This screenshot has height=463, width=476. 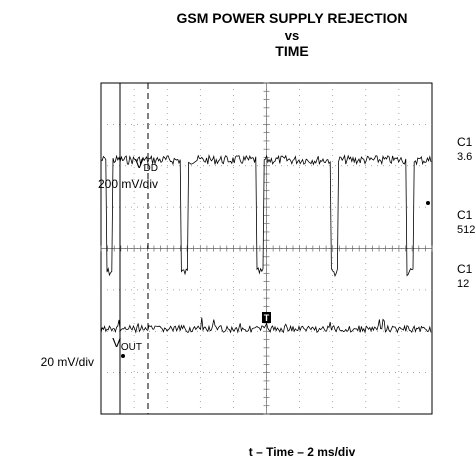 What do you see at coordinates (131, 347) in the screenshot?
I see `vout-sub: OUT` at bounding box center [131, 347].